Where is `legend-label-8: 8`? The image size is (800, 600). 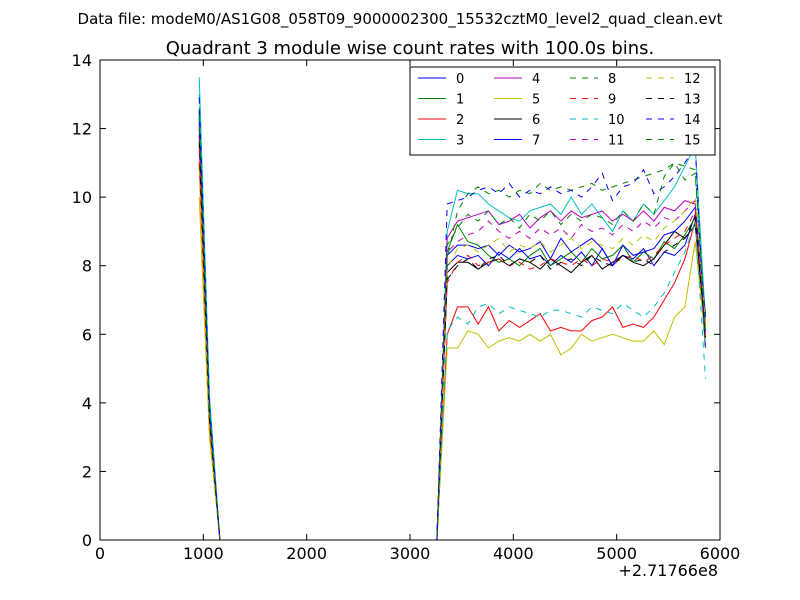 legend-label-8: 8 is located at coordinates (612, 79).